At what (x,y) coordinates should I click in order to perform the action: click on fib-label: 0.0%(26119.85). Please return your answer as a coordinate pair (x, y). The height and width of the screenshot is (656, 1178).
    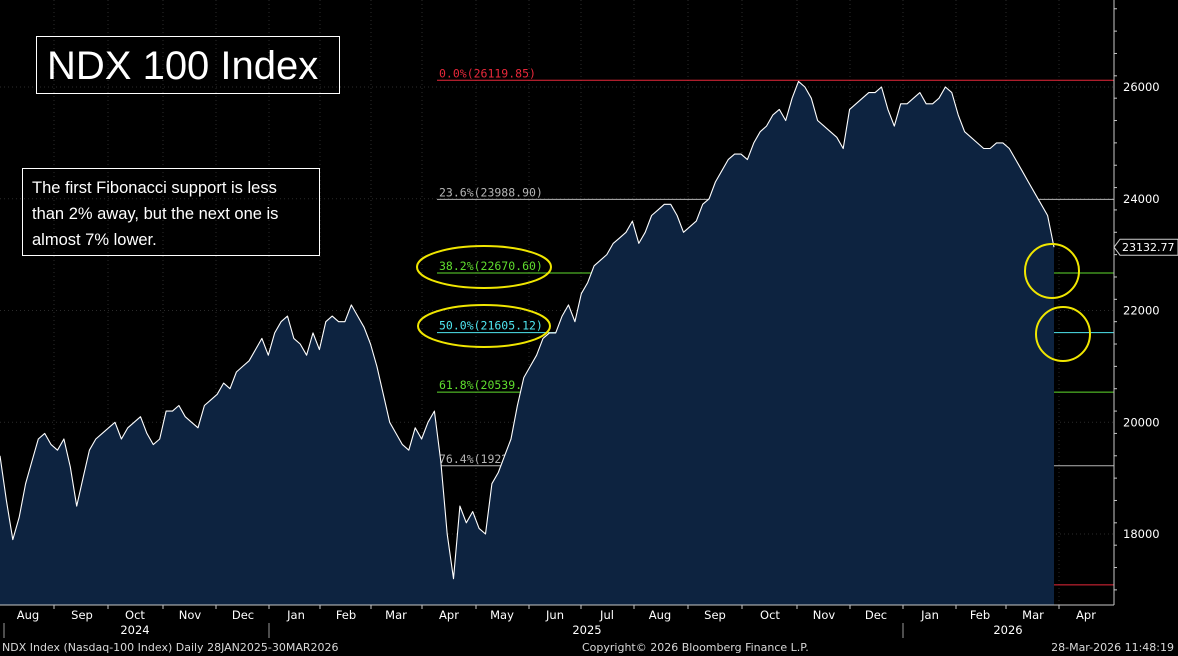
    Looking at the image, I should click on (487, 73).